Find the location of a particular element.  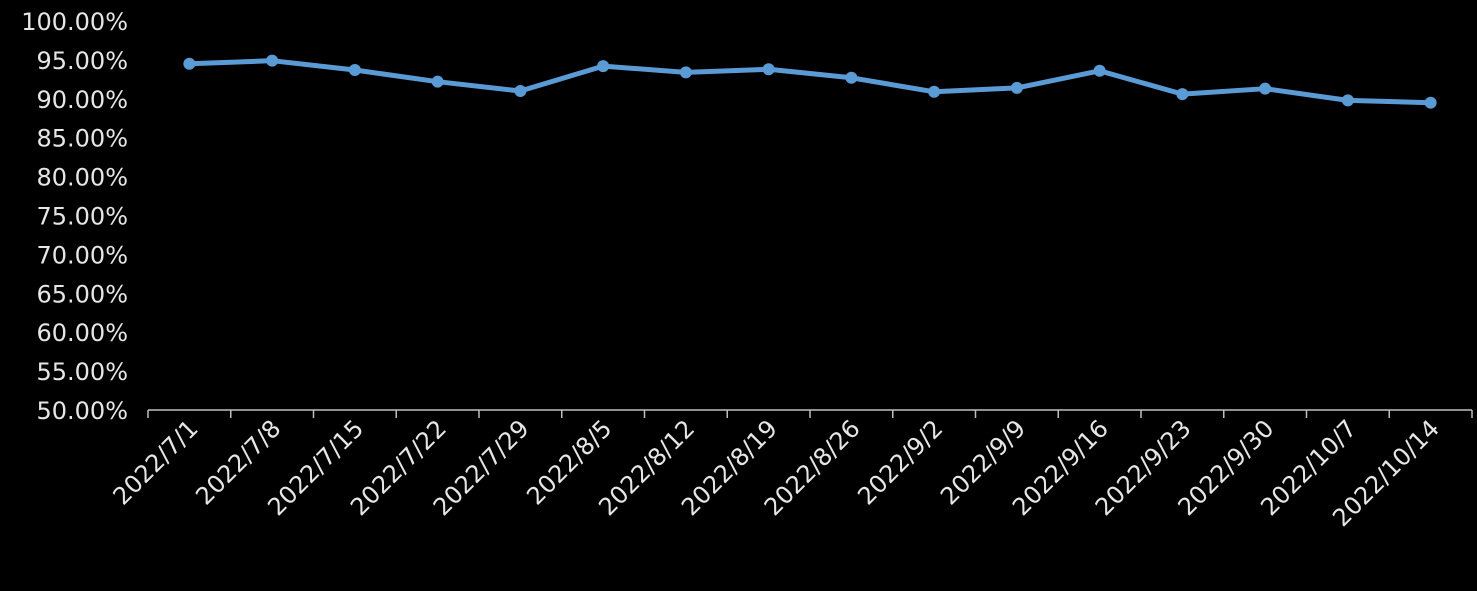

y-tick-label: 75.00% is located at coordinates (82, 217).